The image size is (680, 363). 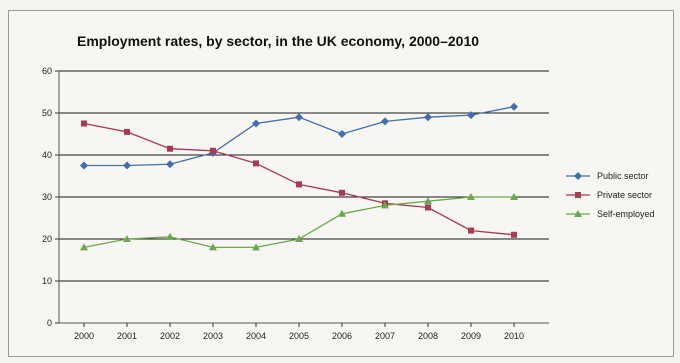 I want to click on legend-label-private-sector: Private sector, so click(x=624, y=195).